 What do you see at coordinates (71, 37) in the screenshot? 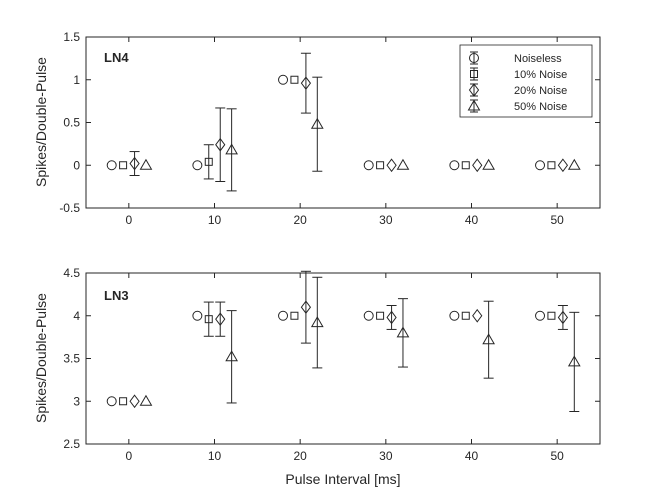
I see `y-tick-label: 1.5` at bounding box center [71, 37].